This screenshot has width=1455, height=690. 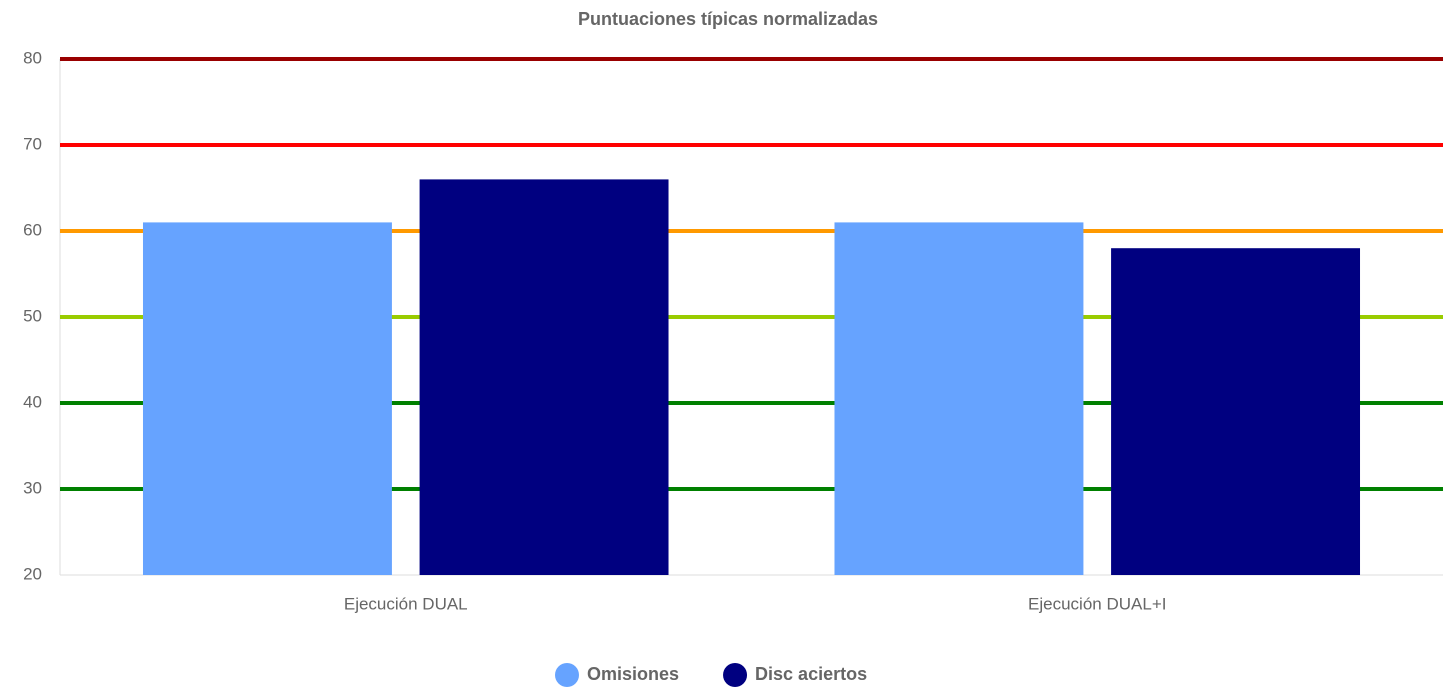 What do you see at coordinates (728, 19) in the screenshot?
I see `chart-title: Puntuaciones típicas normalizadas` at bounding box center [728, 19].